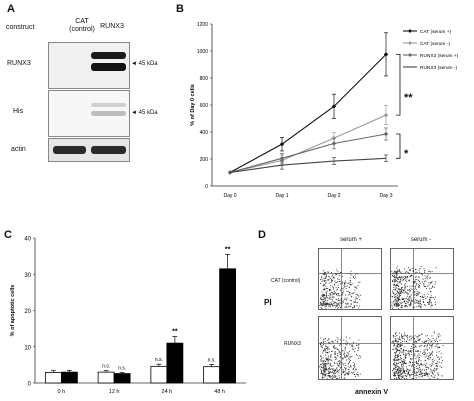  Describe the element at coordinates (108, 105) in the screenshot. I see `band-his-upper` at that location.